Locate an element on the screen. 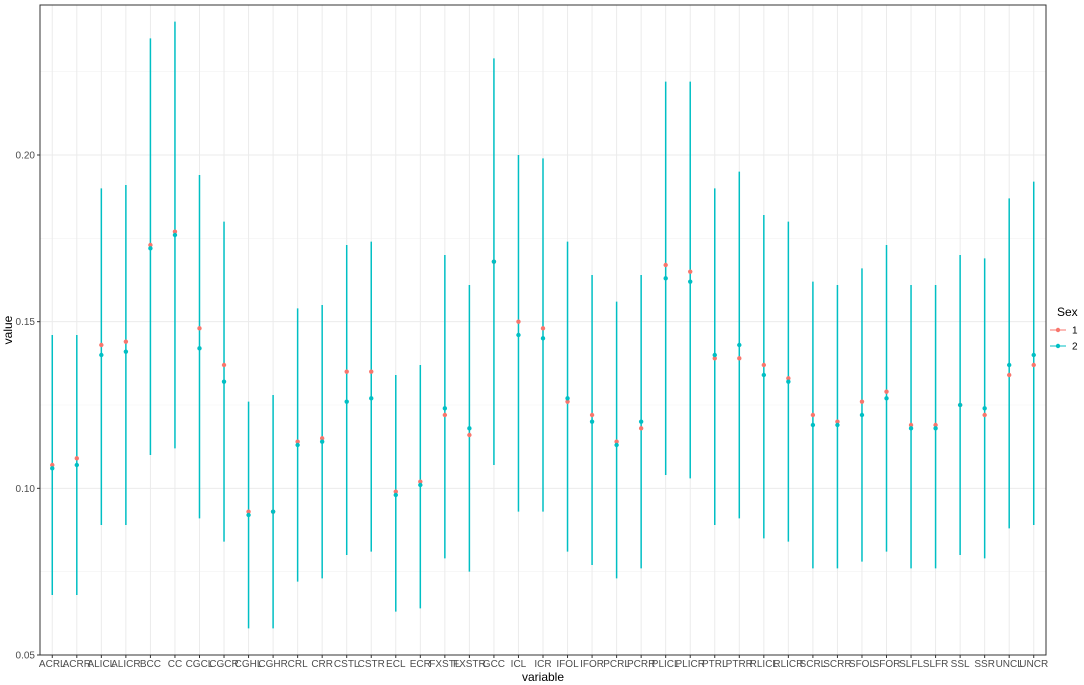 Image resolution: width=1084 pixels, height=685 pixels. legend-label: 1 is located at coordinates (1075, 331).